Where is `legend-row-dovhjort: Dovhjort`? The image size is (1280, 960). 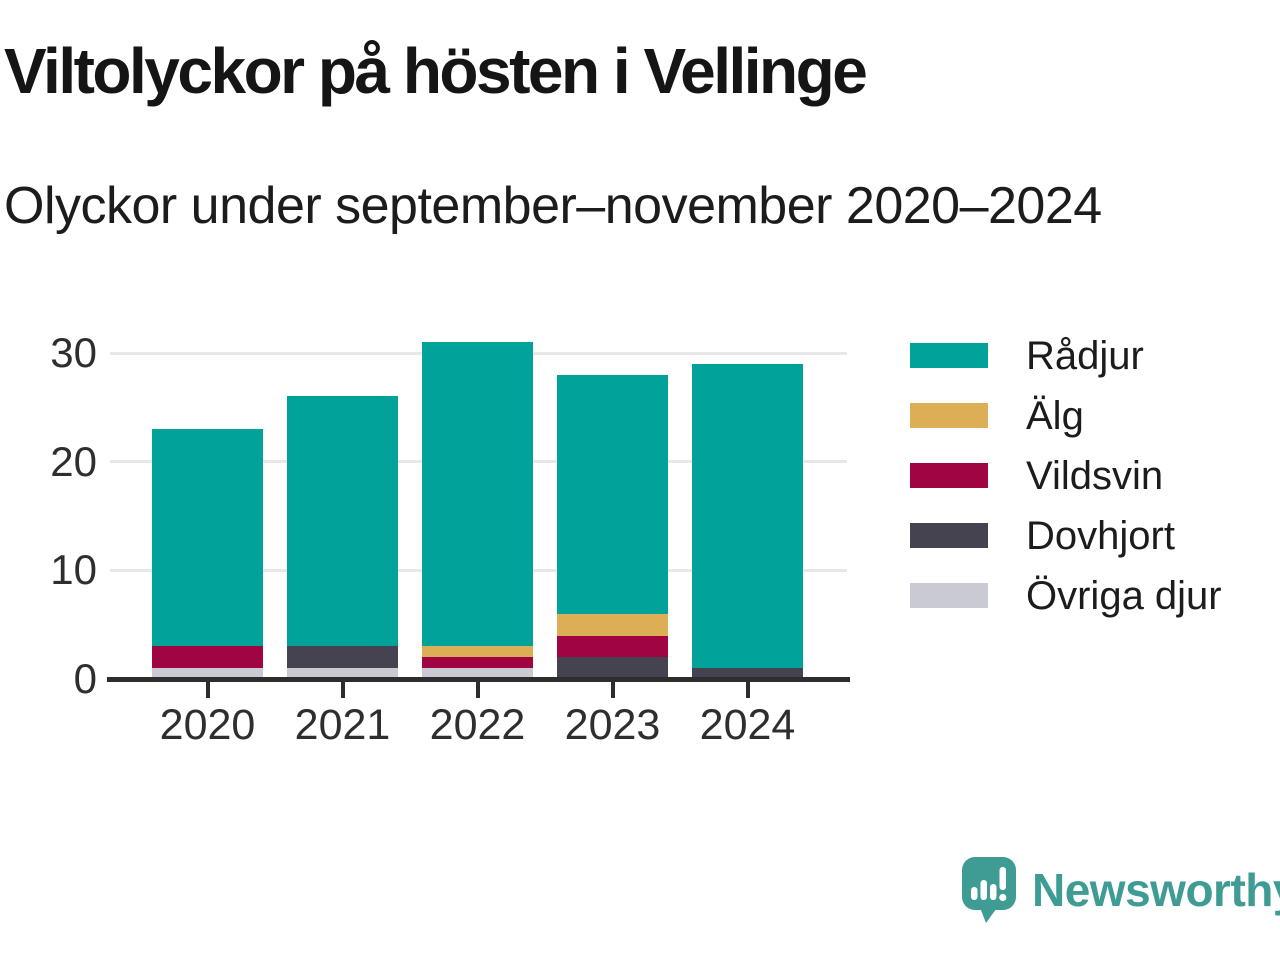
legend-row-dovhjort: Dovhjort is located at coordinates (1066, 536).